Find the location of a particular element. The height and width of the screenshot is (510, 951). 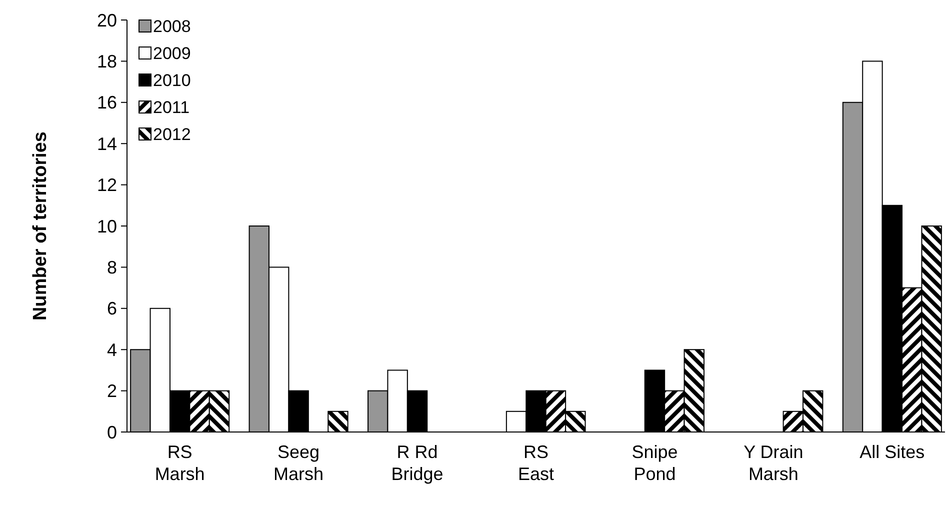

legend-label: 2009 is located at coordinates (172, 53).